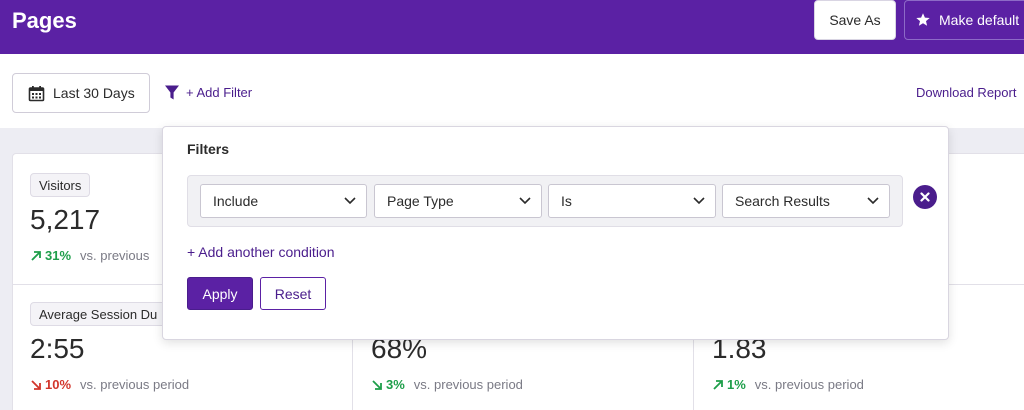 The height and width of the screenshot is (410, 1024). What do you see at coordinates (208, 149) in the screenshot?
I see `filters-title: Filters` at bounding box center [208, 149].